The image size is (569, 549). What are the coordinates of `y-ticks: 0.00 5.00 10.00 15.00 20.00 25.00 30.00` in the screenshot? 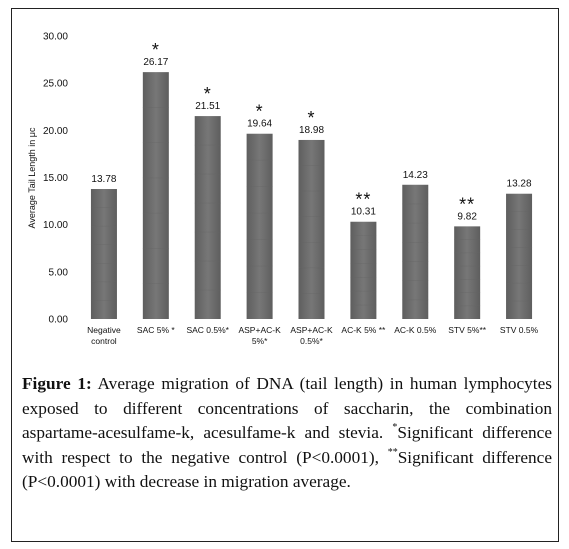 It's located at (55, 179).